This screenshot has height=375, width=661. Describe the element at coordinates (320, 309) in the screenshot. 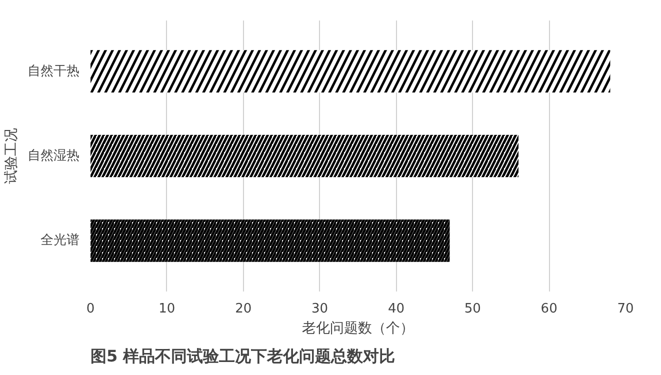

I see `x-tick-label: 30` at that location.